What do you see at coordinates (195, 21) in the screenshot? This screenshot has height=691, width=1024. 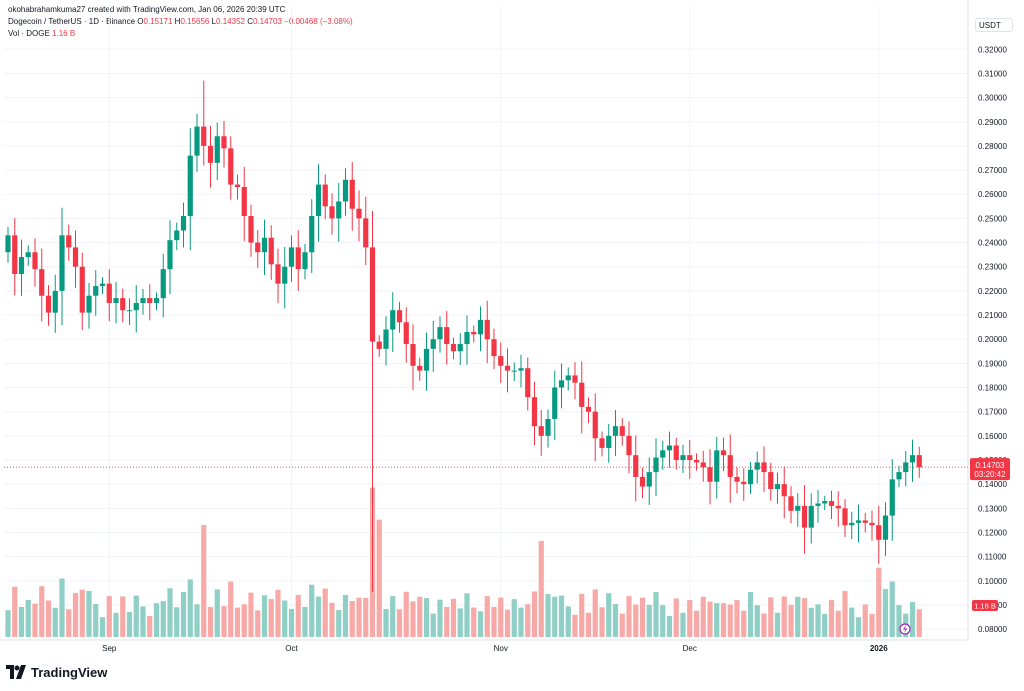 I see `high-value: 0.15656` at bounding box center [195, 21].